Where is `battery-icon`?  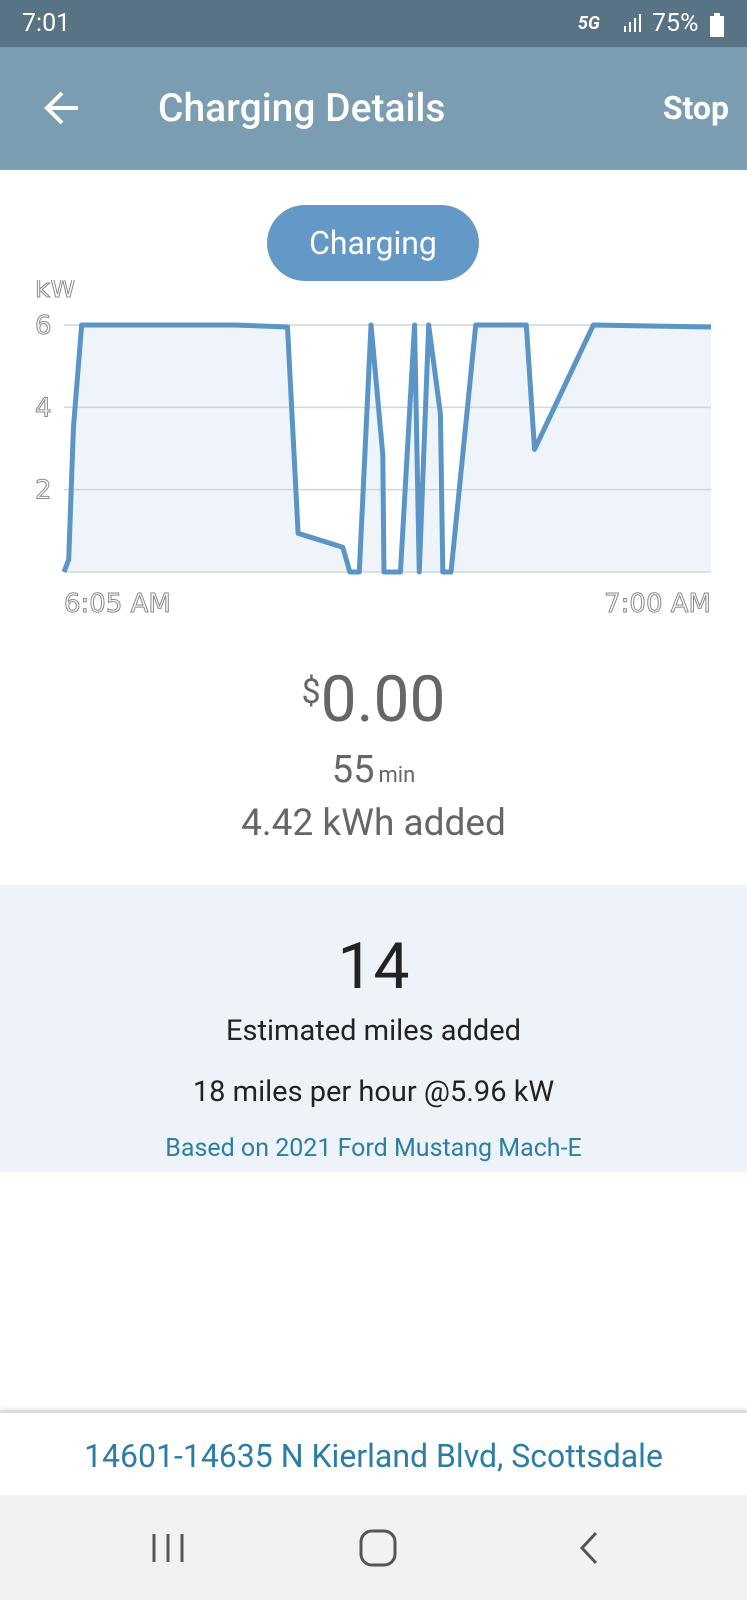
battery-icon is located at coordinates (717, 25).